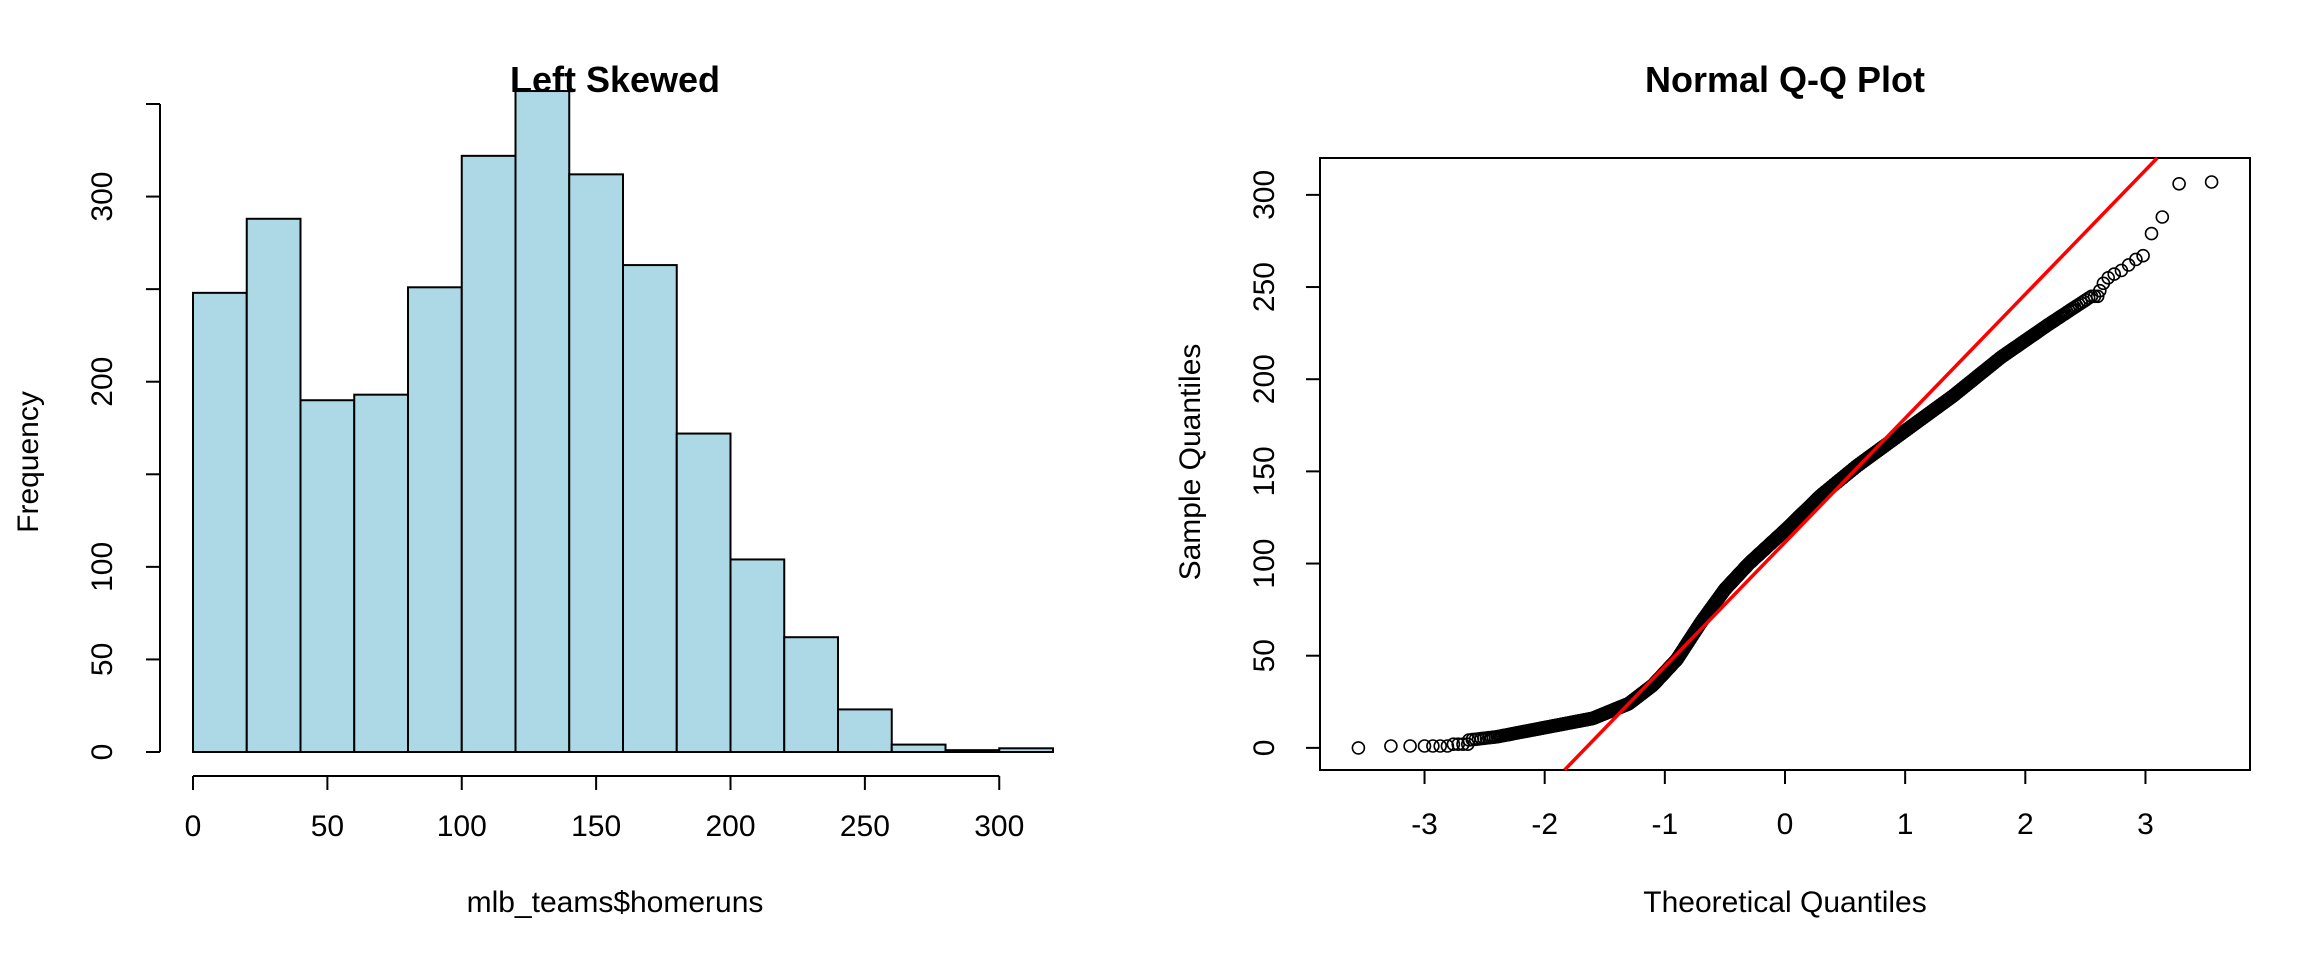 This screenshot has width=2304, height=960. Describe the element at coordinates (102, 197) in the screenshot. I see `histogram-y-tick-label: 300` at that location.